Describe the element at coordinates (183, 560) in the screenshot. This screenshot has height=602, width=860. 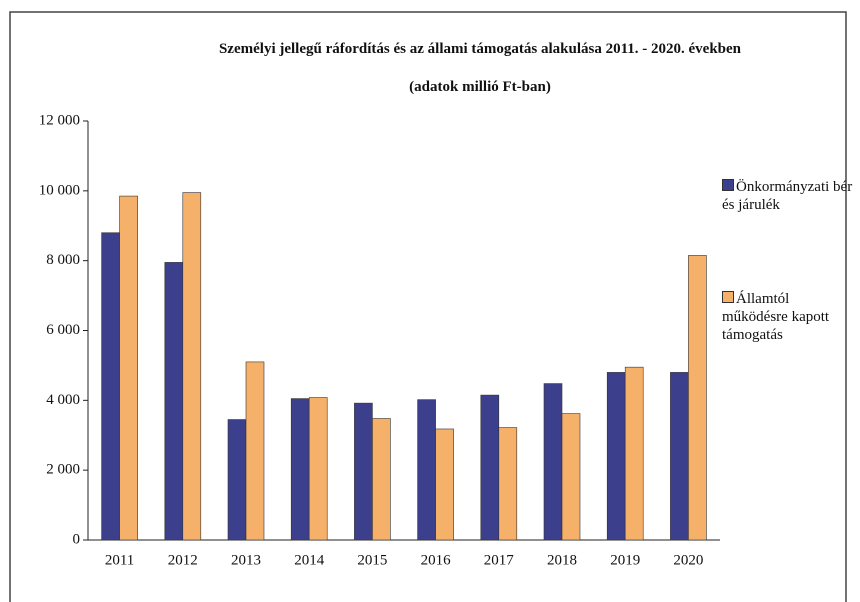
I see `x-tick-label: 2012` at that location.